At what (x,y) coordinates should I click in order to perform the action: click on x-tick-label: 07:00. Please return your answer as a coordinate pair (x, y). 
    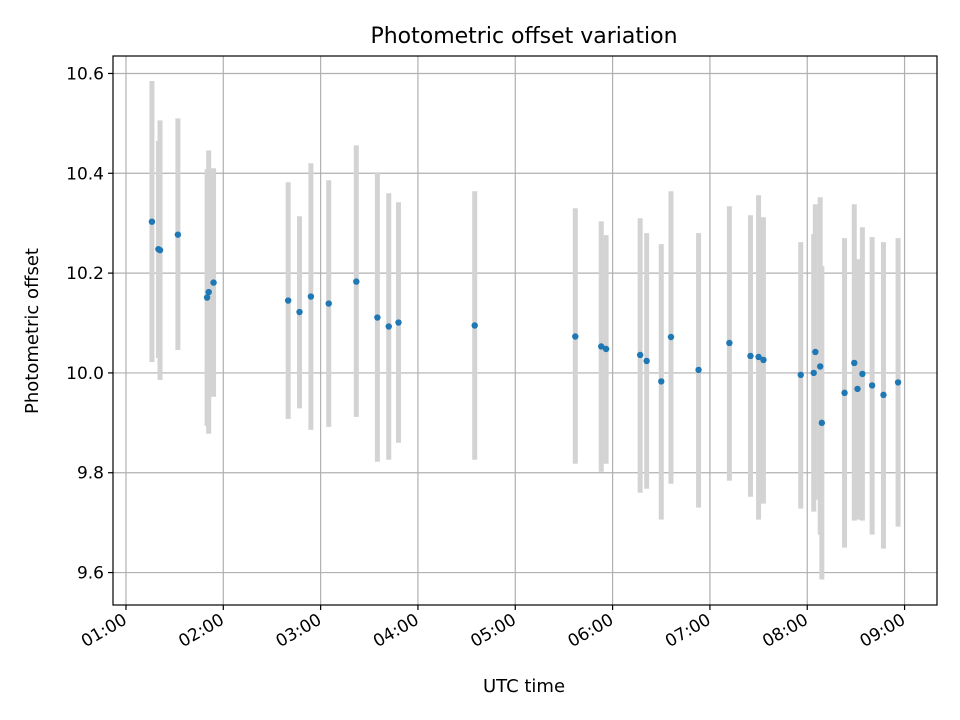
    Looking at the image, I should click on (688, 631).